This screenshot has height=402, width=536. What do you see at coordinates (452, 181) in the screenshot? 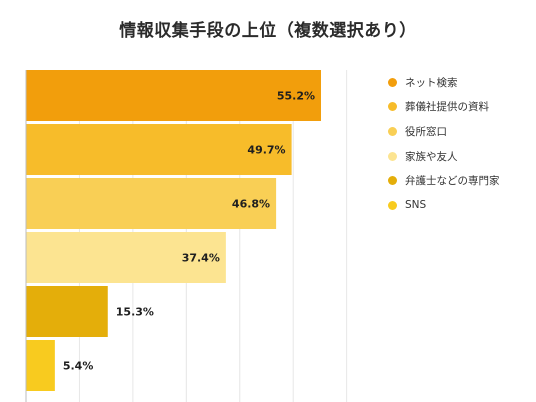
I see `legend-label: 弁護士などの専門家` at bounding box center [452, 181].